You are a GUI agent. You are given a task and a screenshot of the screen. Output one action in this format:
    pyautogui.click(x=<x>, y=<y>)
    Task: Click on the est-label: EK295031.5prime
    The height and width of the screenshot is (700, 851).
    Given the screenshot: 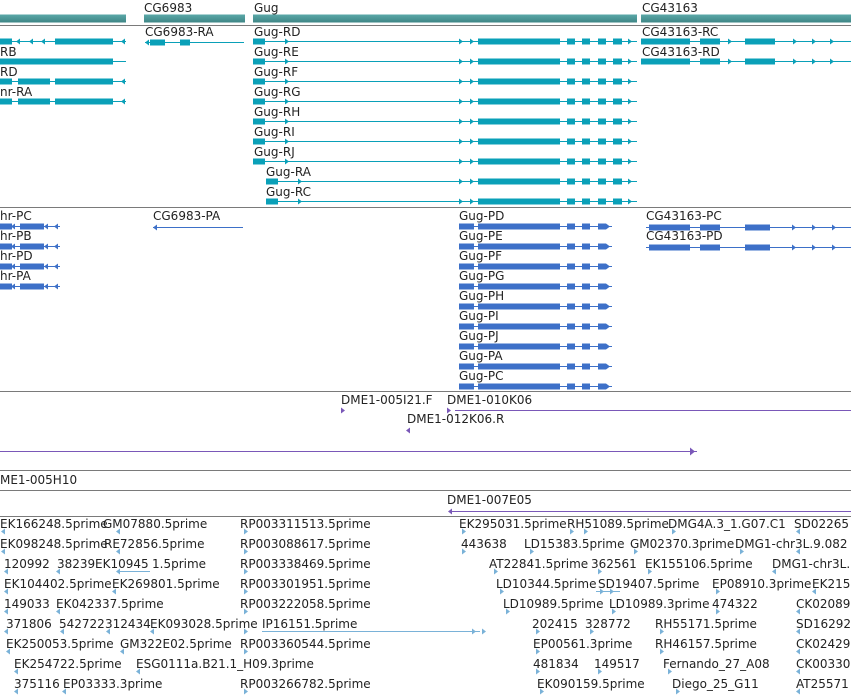 What is the action you would take?
    pyautogui.click(x=513, y=524)
    